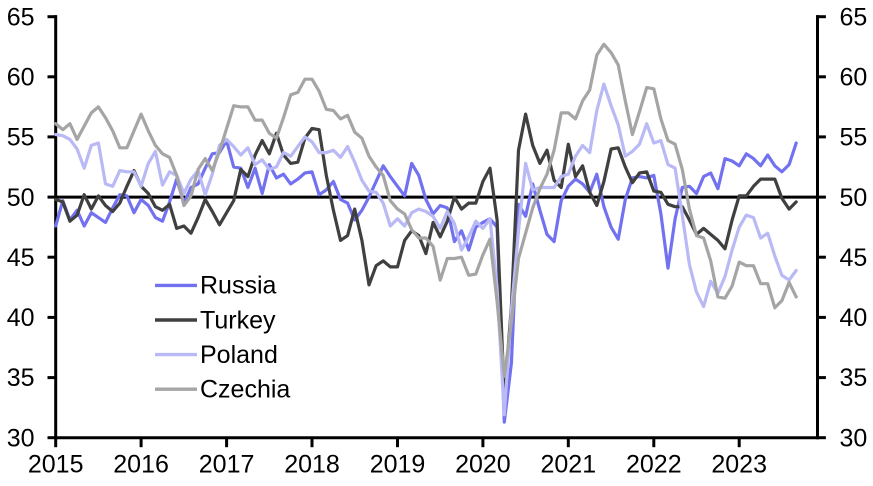 This screenshot has height=486, width=873. Describe the element at coordinates (739, 465) in the screenshot. I see `svg-text: 2023` at that location.